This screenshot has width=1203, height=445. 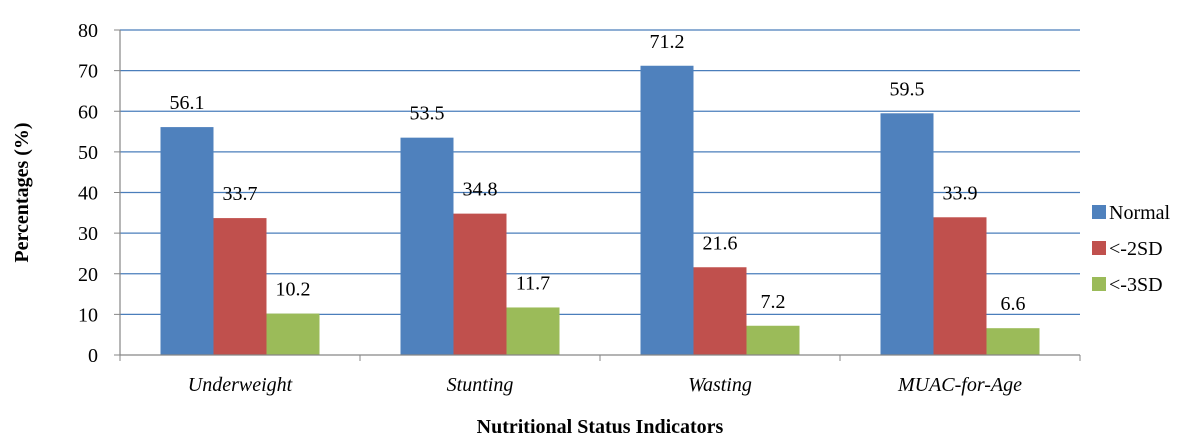 I want to click on data-label: 59.5, so click(x=907, y=89).